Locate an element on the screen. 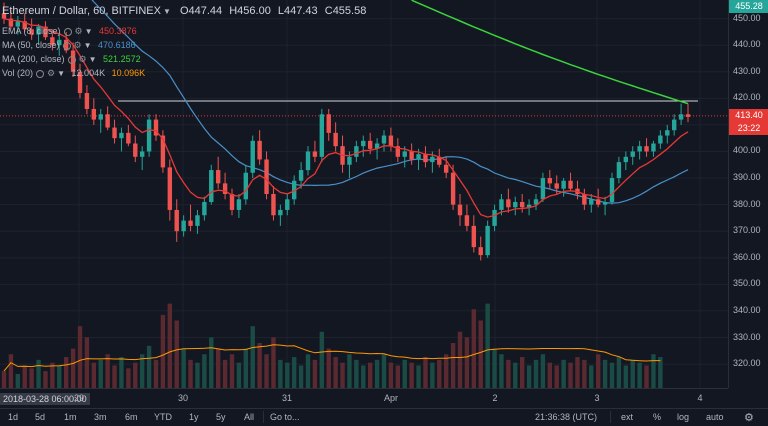 The image size is (768, 426). indicator-row-ma200: MA (200, close) ⚙ ▼ 521.2572 is located at coordinates (71, 59).